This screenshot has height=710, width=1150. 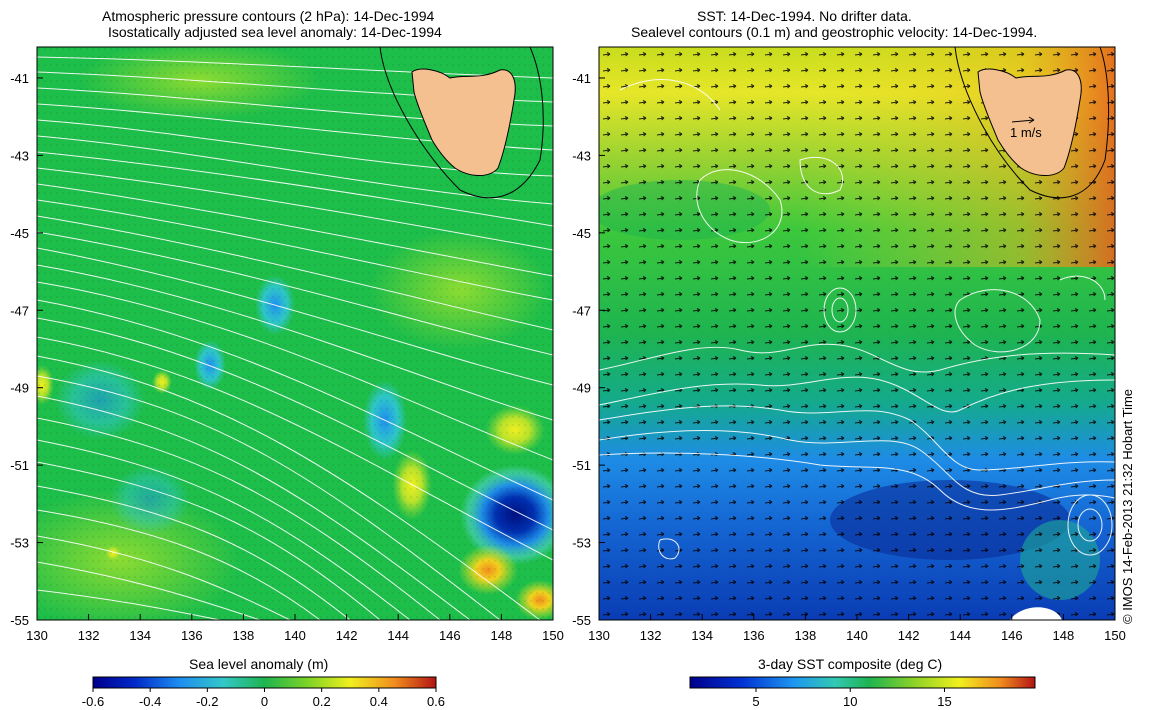 I want to click on colorbar-tick-label: -0.2, so click(x=207, y=701).